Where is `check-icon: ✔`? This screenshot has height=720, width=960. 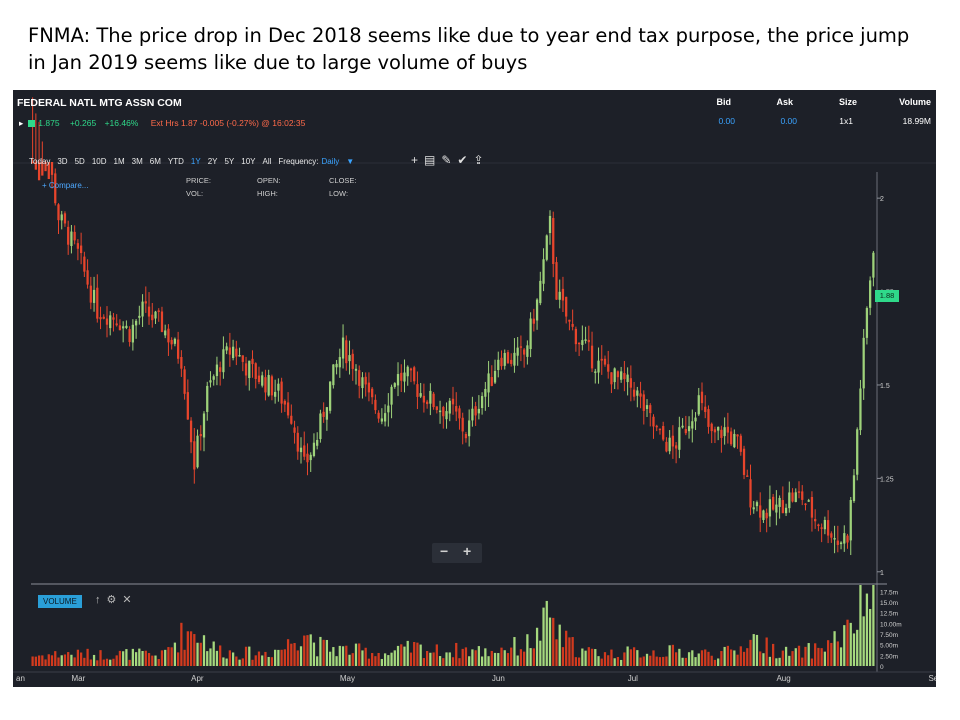
check-icon: ✔ is located at coordinates (465, 160).